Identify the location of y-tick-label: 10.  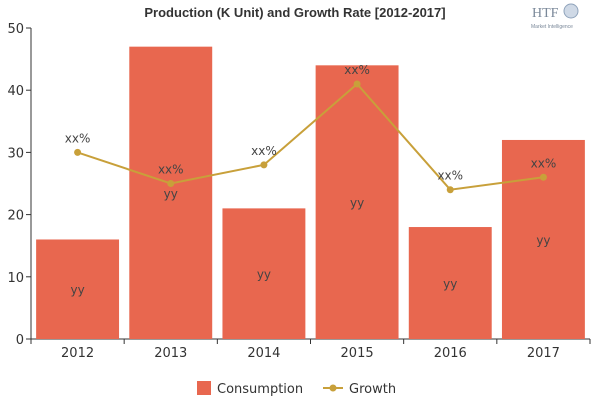
(15, 278).